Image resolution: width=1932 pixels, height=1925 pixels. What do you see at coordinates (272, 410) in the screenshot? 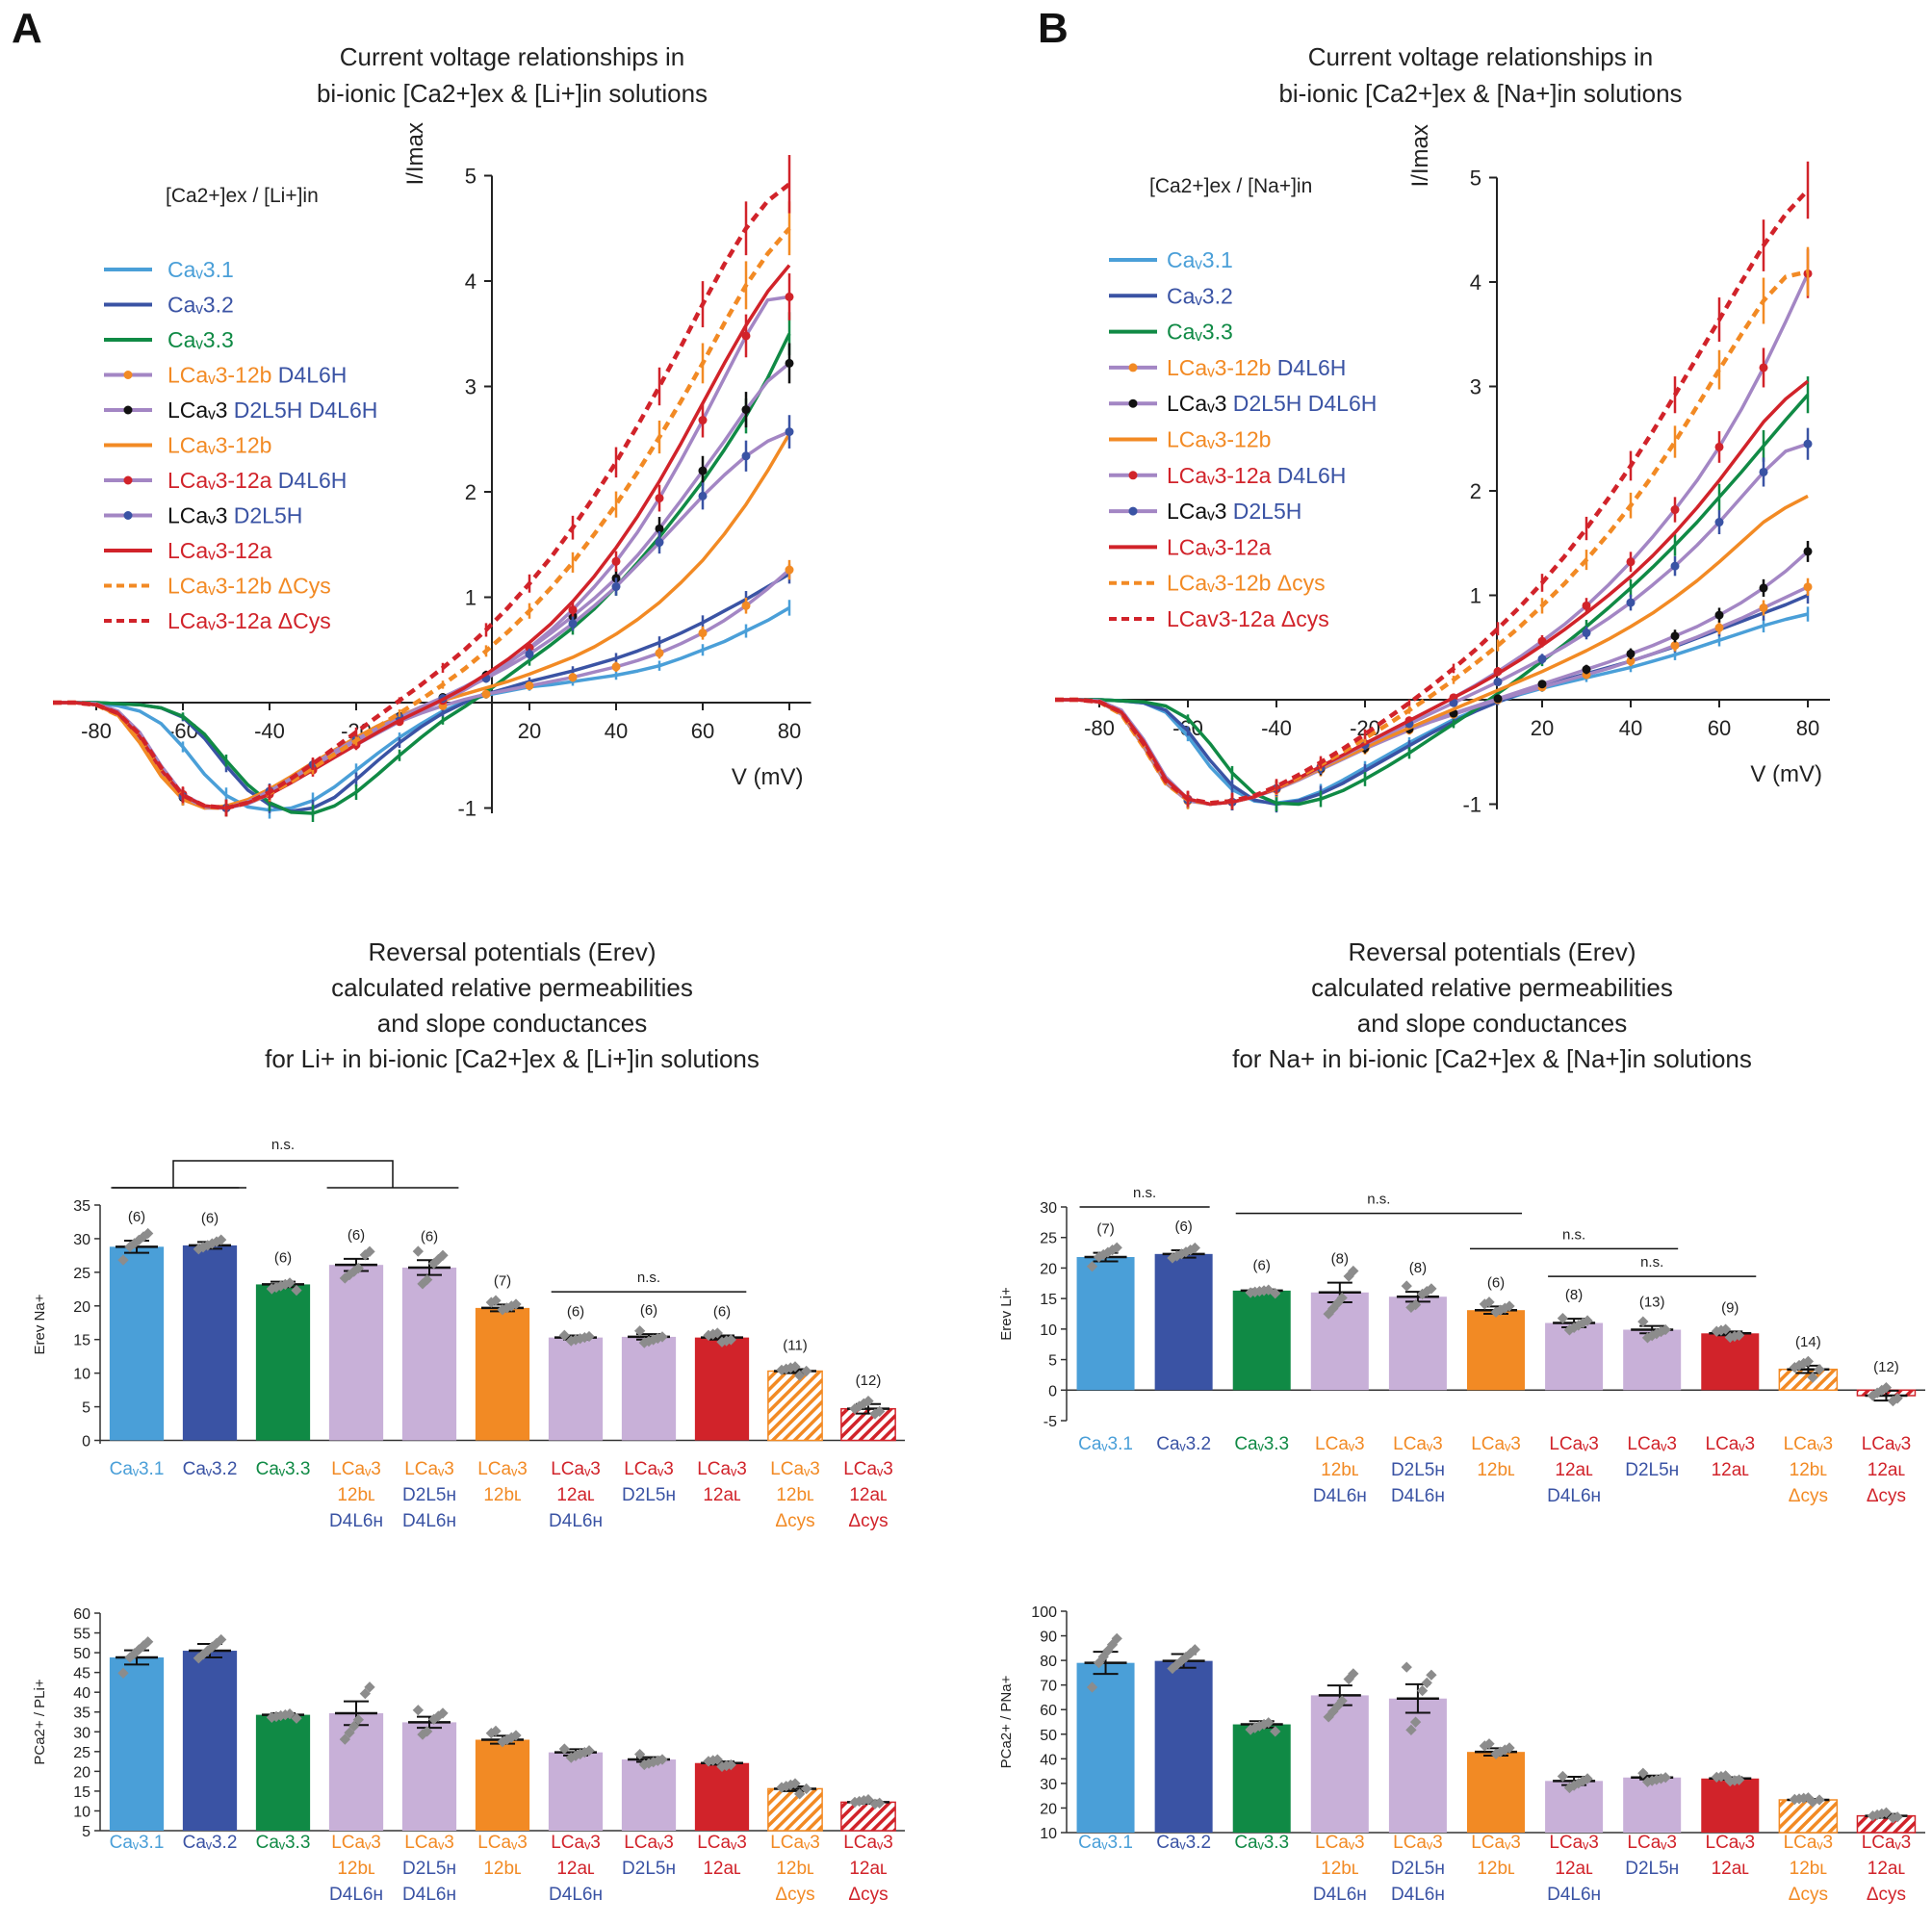
I see `legend-label: LCaᵥ3 D2L5H D4L6H` at bounding box center [272, 410].